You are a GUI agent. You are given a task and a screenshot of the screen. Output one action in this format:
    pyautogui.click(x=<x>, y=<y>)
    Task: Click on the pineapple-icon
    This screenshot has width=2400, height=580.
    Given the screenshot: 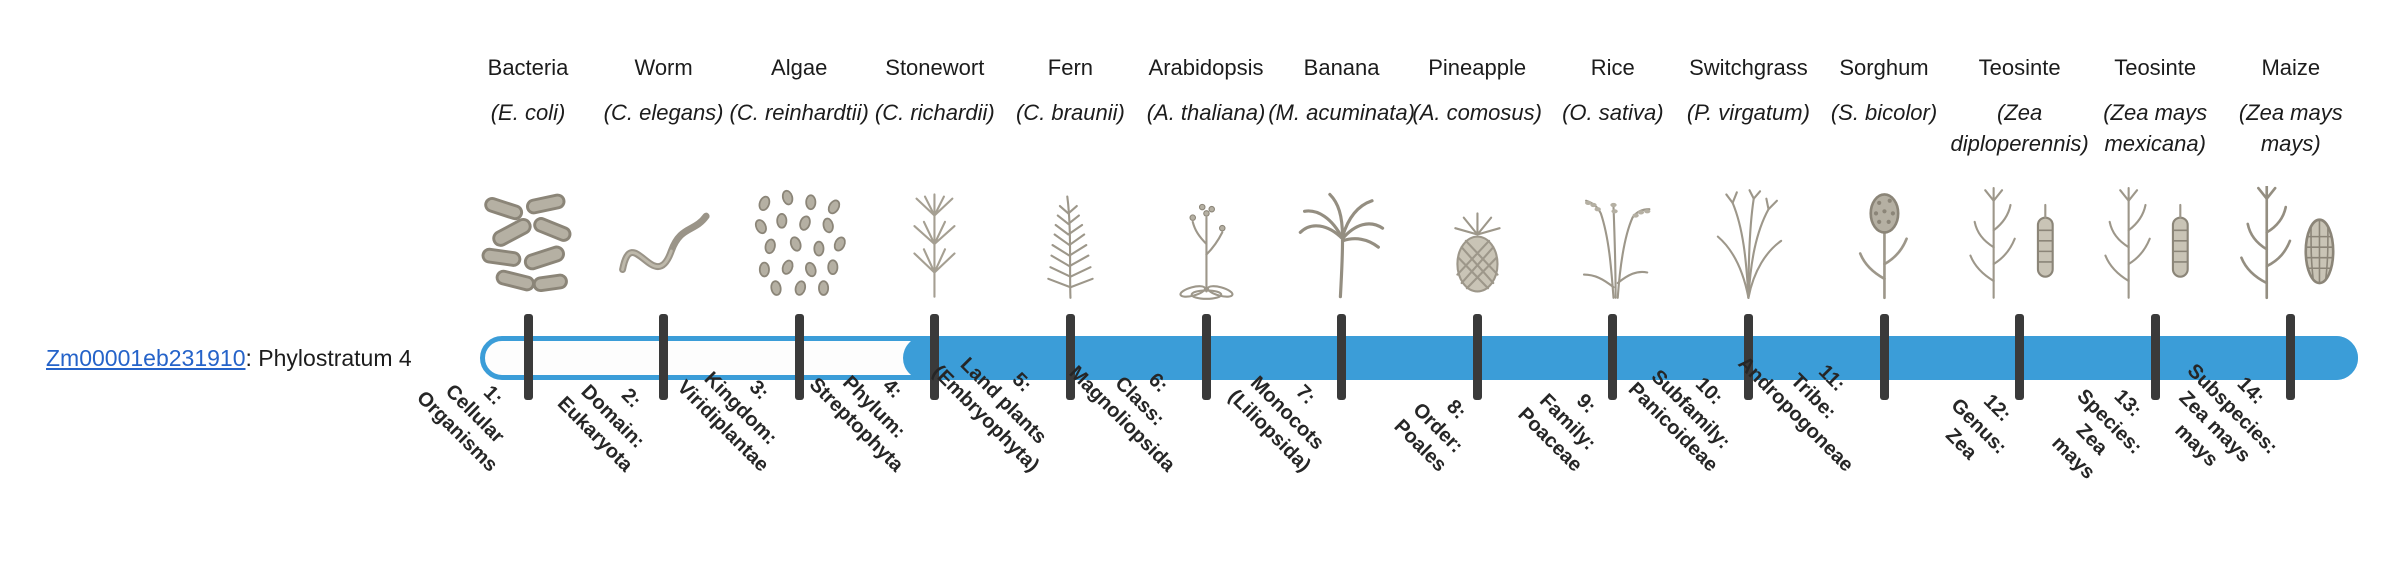 What is the action you would take?
    pyautogui.click(x=1477, y=236)
    